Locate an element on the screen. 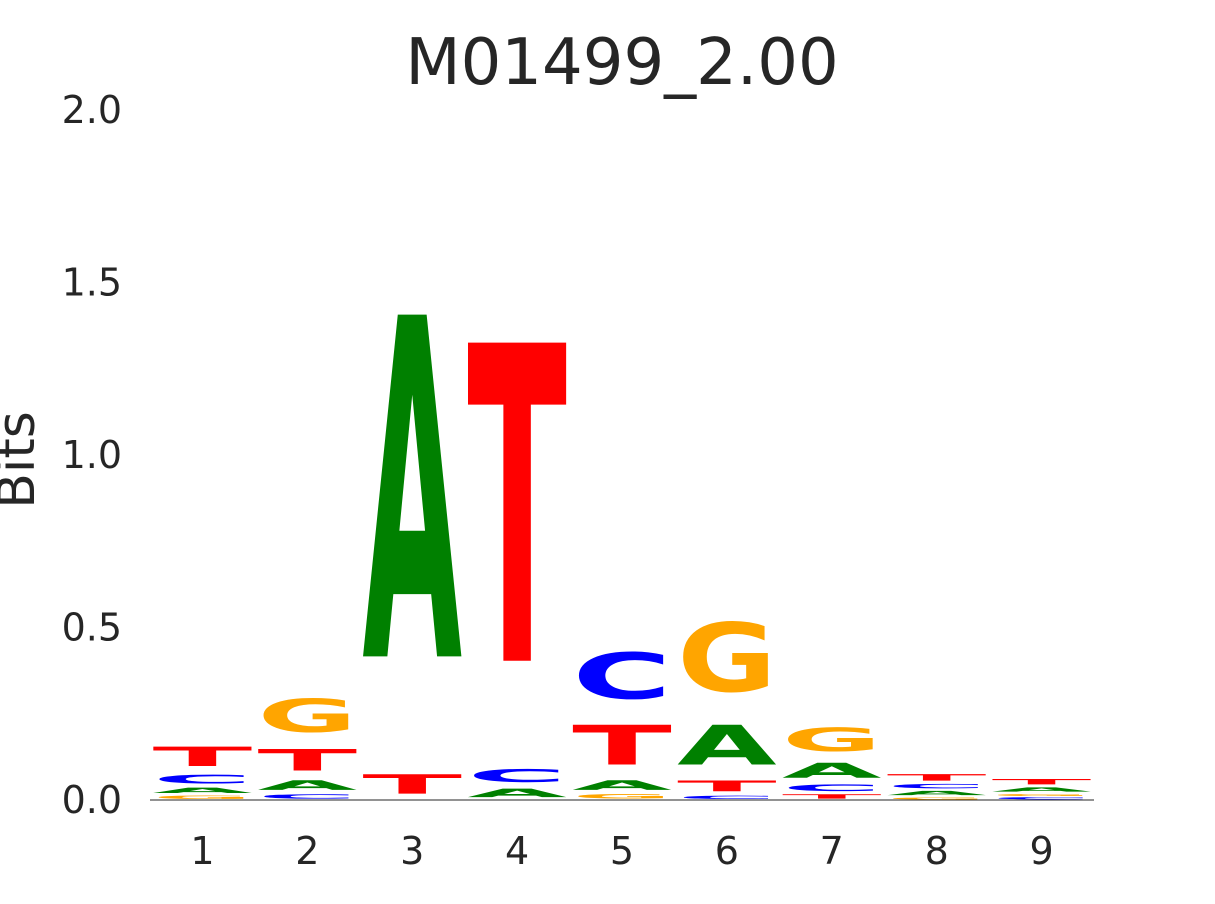 The height and width of the screenshot is (904, 1215). x-tick-label: 4 is located at coordinates (517, 851).